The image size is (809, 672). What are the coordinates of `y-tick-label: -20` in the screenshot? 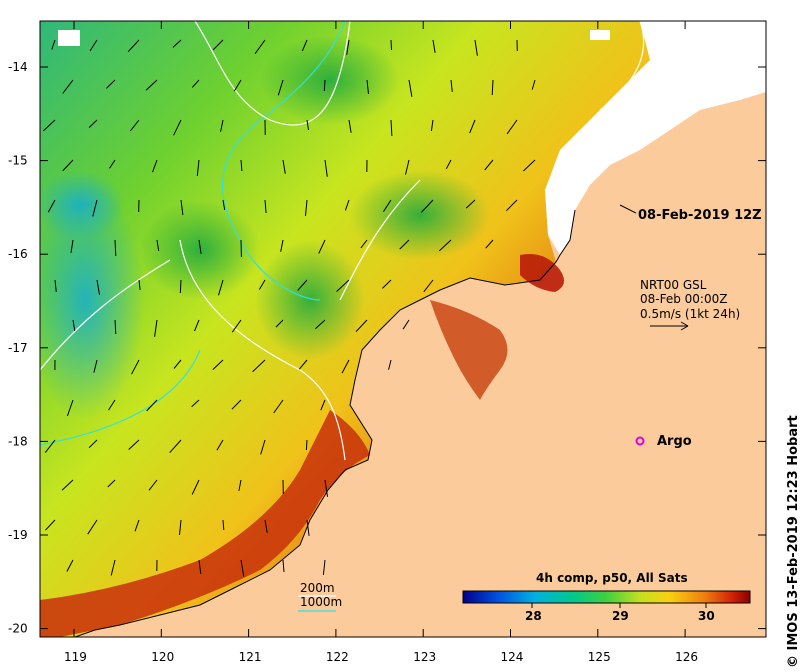 It's located at (18, 629).